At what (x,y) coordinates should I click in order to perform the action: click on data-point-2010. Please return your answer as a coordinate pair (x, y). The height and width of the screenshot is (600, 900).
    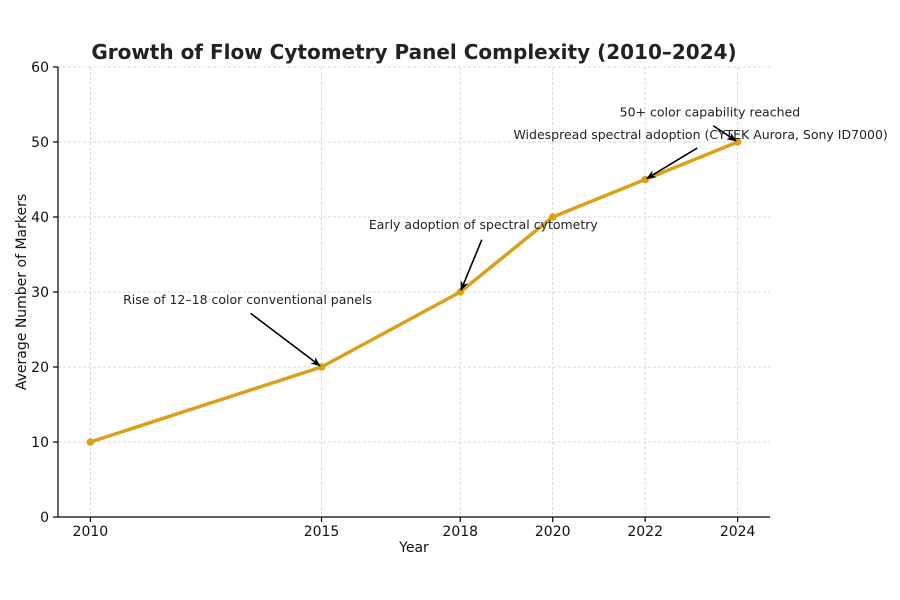
    Looking at the image, I should click on (90, 442).